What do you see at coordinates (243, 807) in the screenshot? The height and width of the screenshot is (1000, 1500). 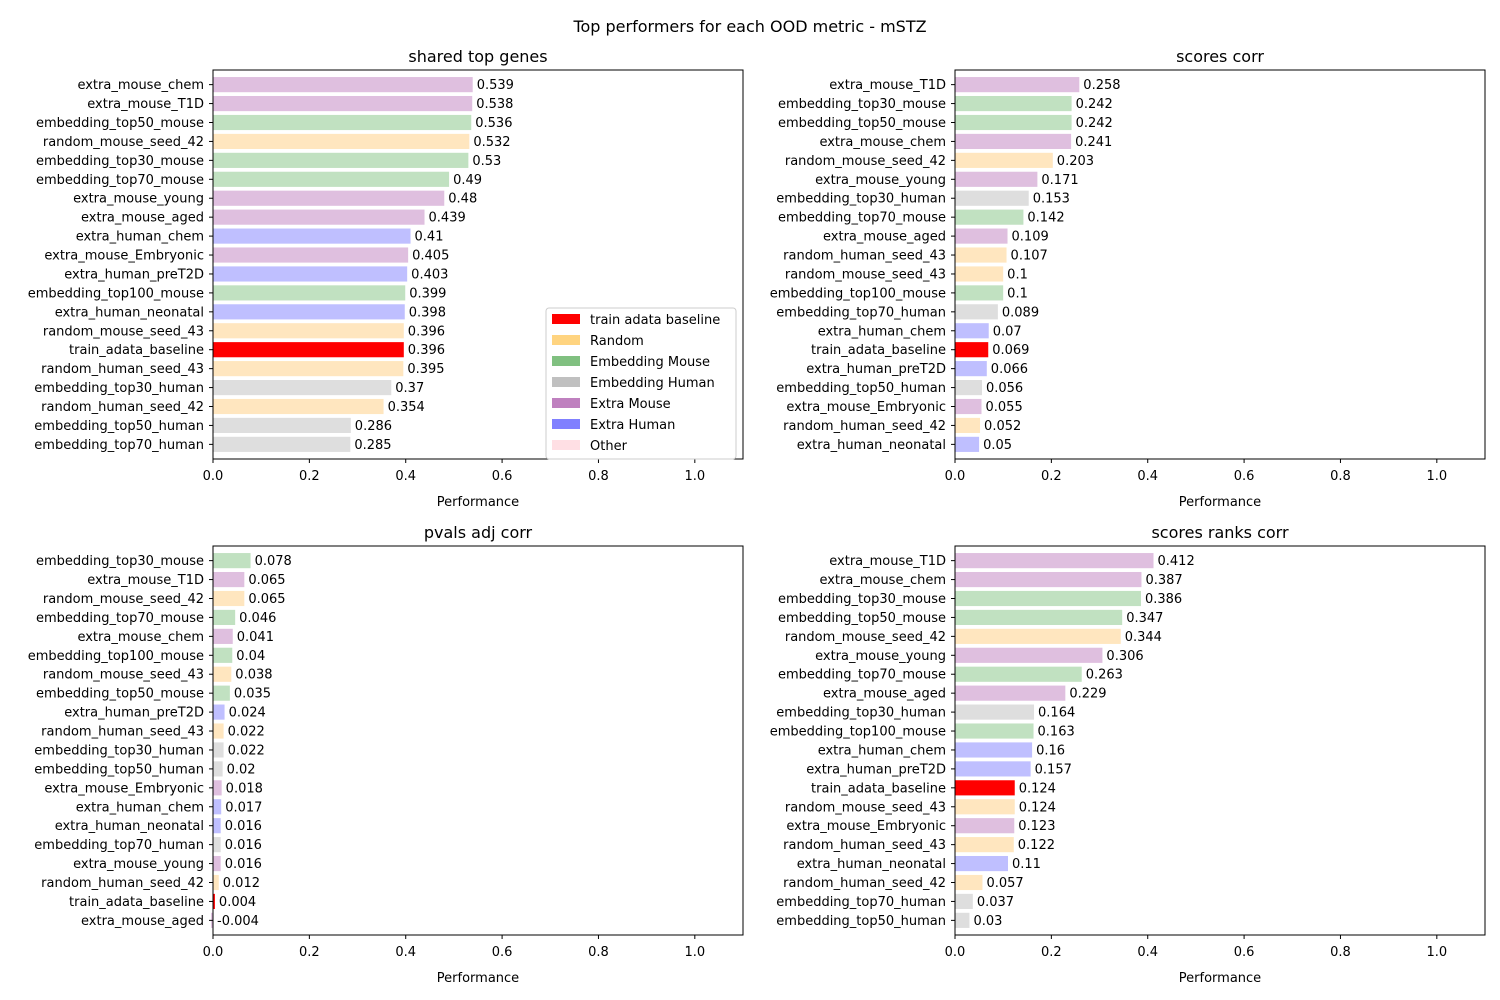 I see `value-label: 0.017` at bounding box center [243, 807].